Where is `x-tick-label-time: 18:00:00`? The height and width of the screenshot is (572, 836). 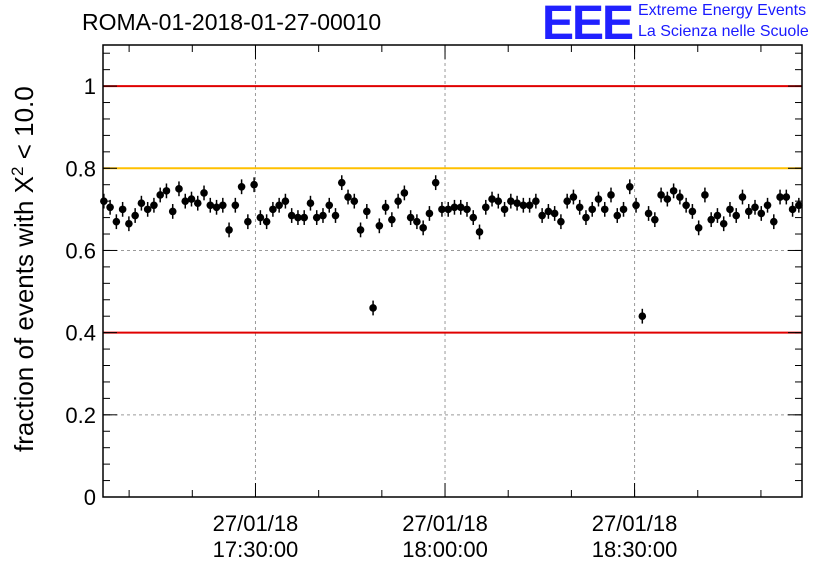 x-tick-label-time: 18:00:00 is located at coordinates (445, 549).